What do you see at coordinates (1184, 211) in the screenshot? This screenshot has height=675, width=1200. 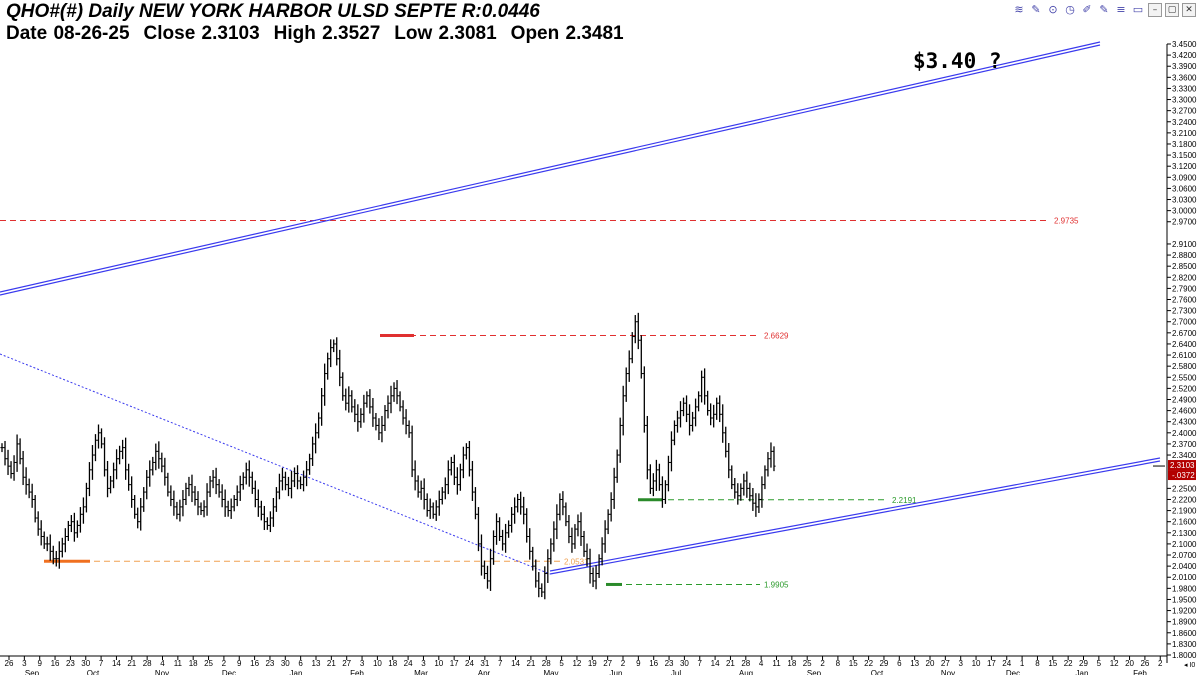 I see `y-tick-label: 3.0000` at bounding box center [1184, 211].